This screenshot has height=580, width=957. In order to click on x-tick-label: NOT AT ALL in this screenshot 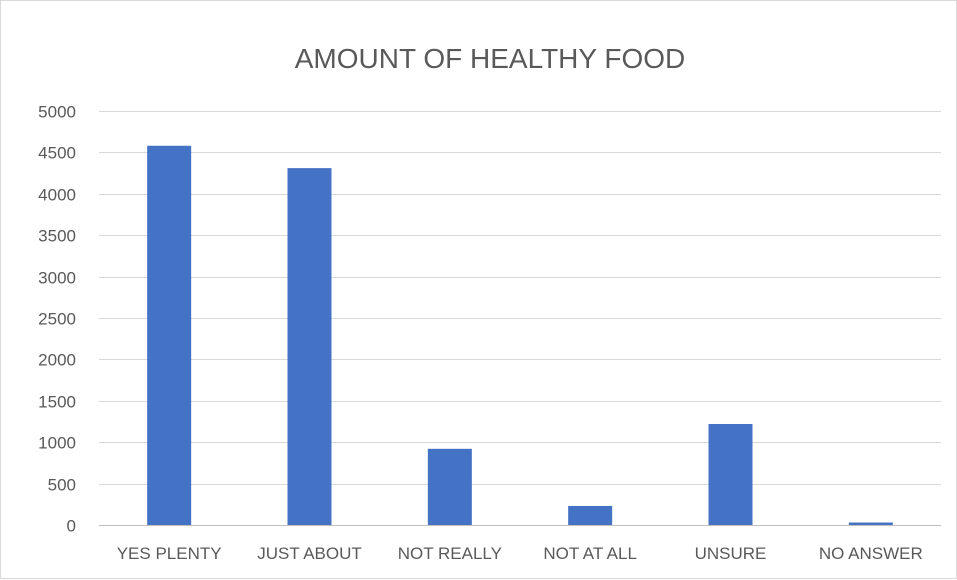, I will do `click(590, 553)`.